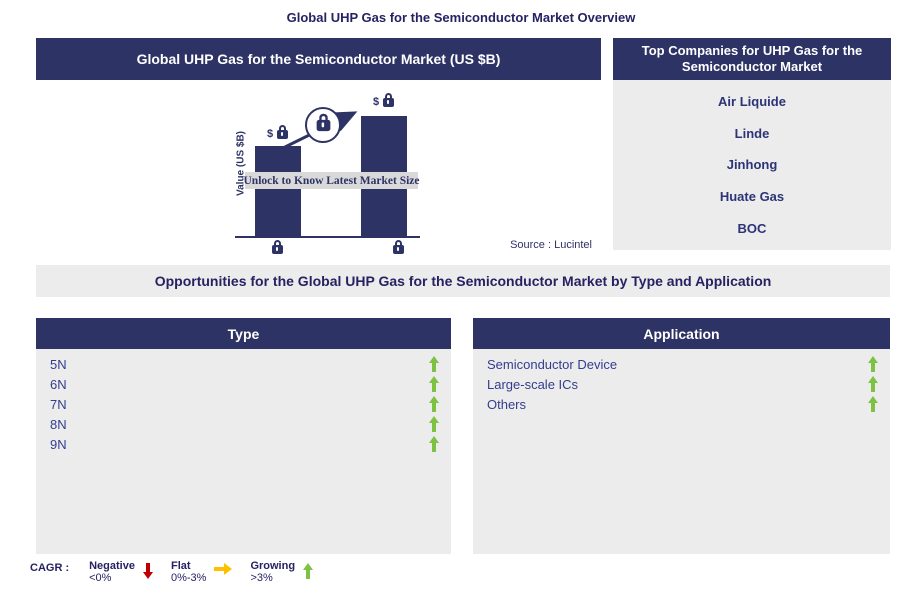 The image size is (922, 595). What do you see at coordinates (100, 578) in the screenshot?
I see `legend-range: <0%` at bounding box center [100, 578].